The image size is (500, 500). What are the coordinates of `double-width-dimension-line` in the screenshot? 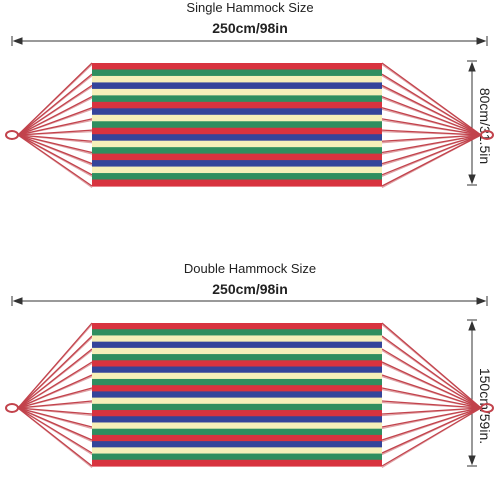 It's located at (472, 393).